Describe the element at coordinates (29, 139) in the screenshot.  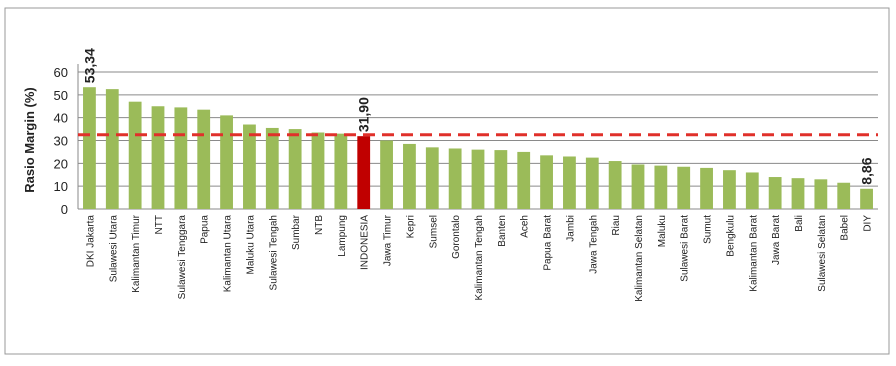
I see `y-axis-label: Rasio Margin (%)` at that location.